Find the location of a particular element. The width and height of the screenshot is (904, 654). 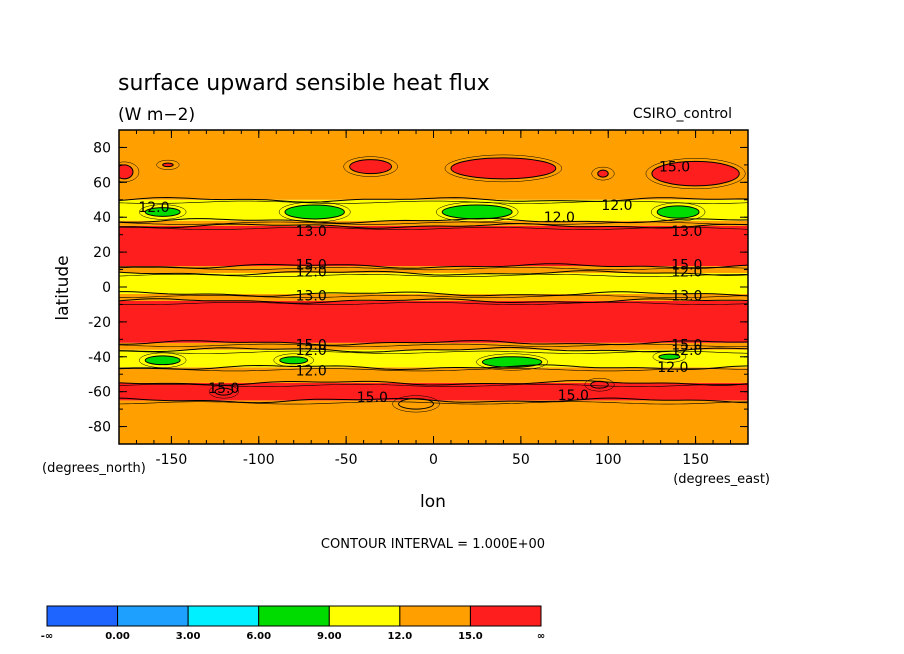

x-tick-label: 150 is located at coordinates (695, 460).